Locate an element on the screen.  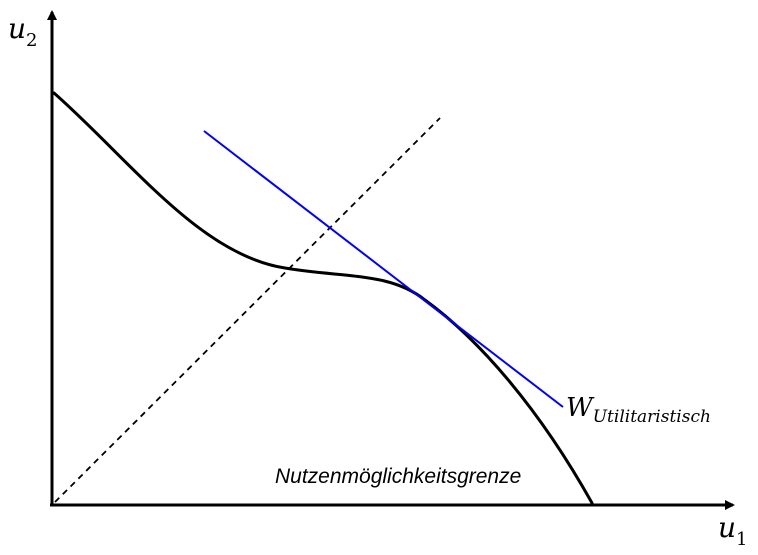
x-axis-label: u1 is located at coordinates (733, 530).